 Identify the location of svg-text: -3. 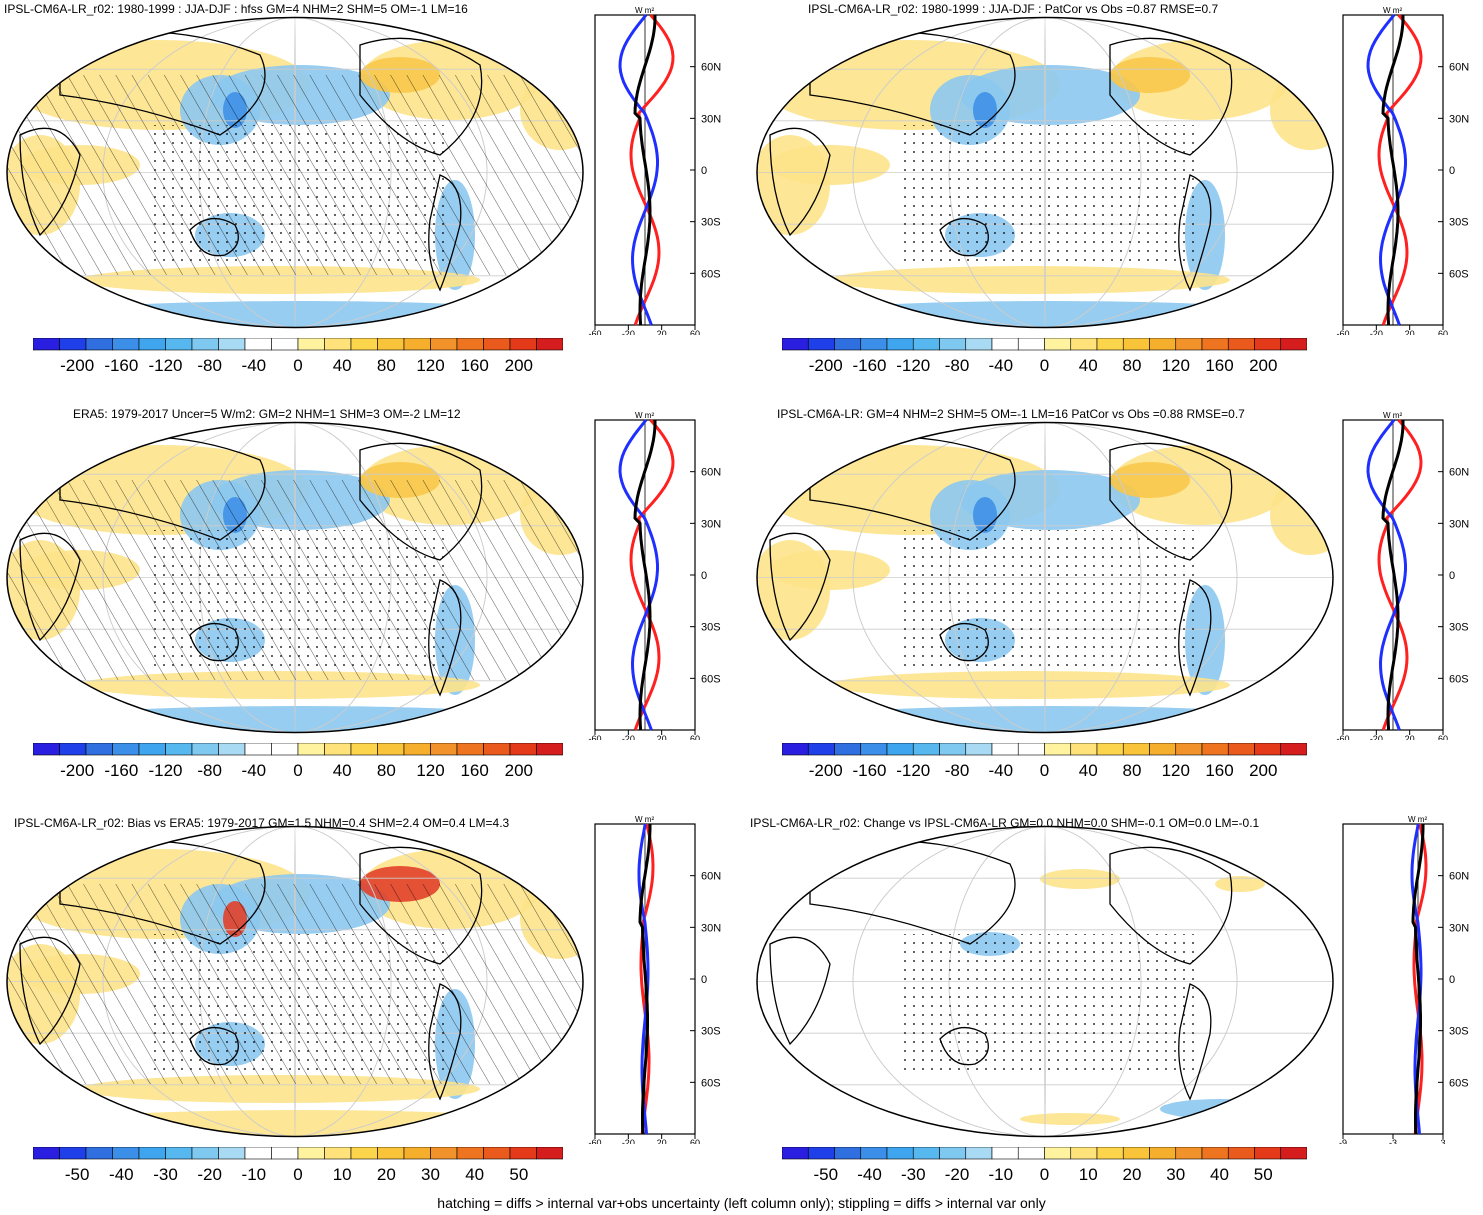
(1393, 1141).